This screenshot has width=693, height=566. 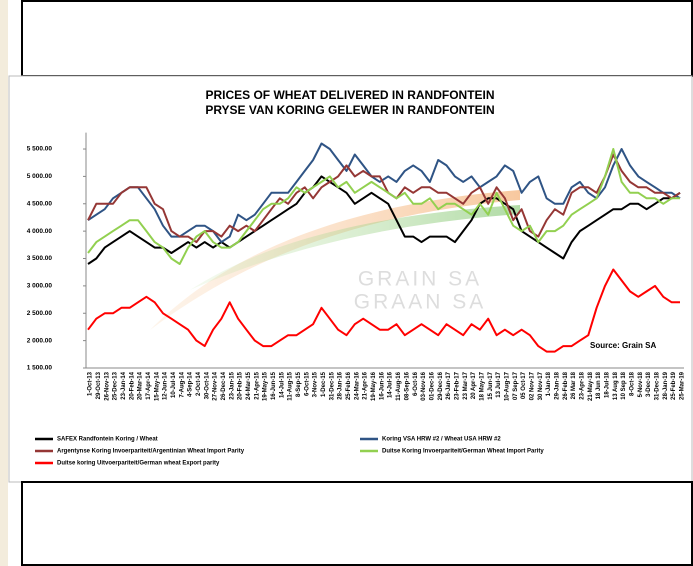 What do you see at coordinates (40, 368) in the screenshot?
I see `y-tick-label: 1 500.00` at bounding box center [40, 368].